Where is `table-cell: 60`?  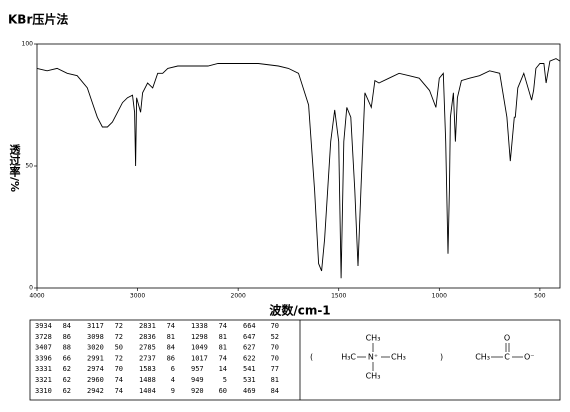 table-cell: 60 is located at coordinates (223, 391).